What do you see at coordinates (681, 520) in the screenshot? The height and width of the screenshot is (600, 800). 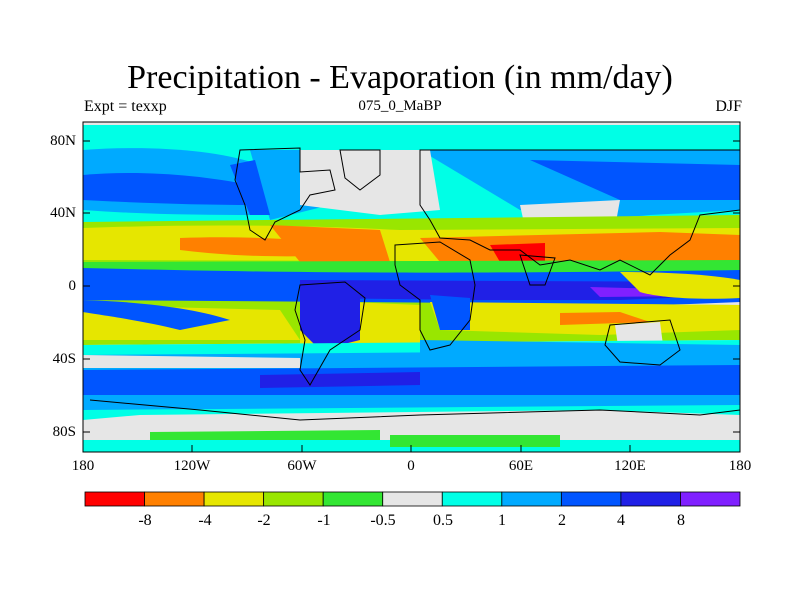 I see `colorbar-label-10: 8` at bounding box center [681, 520].